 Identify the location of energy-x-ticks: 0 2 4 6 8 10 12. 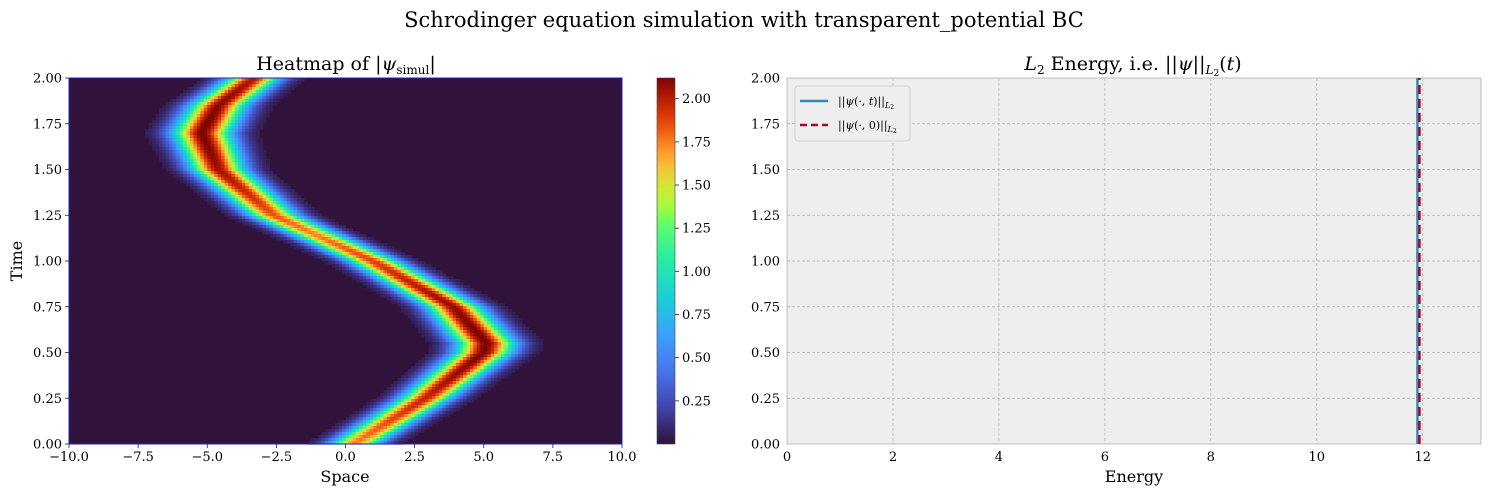
(1107, 457).